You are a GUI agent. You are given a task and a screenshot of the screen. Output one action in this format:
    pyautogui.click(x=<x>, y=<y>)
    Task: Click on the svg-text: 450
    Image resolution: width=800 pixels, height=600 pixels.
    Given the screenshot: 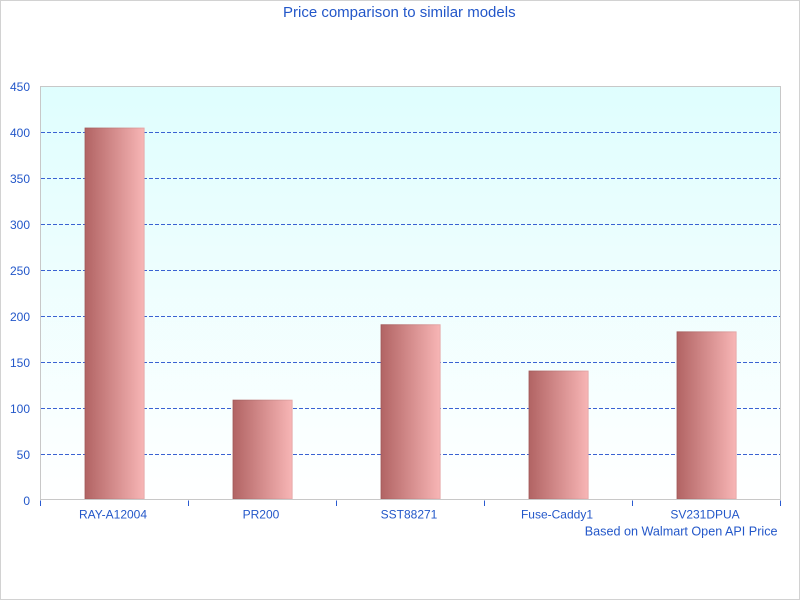 What is the action you would take?
    pyautogui.click(x=20, y=87)
    